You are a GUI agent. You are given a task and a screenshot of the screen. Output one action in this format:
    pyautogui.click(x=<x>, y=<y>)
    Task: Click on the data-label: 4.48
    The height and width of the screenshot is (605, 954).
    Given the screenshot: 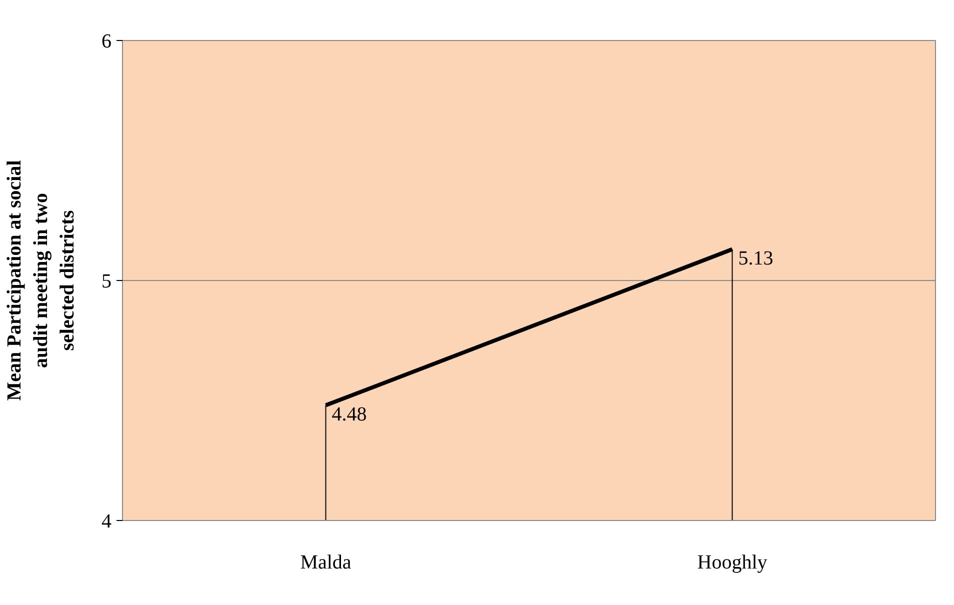 What is the action you would take?
    pyautogui.click(x=349, y=414)
    